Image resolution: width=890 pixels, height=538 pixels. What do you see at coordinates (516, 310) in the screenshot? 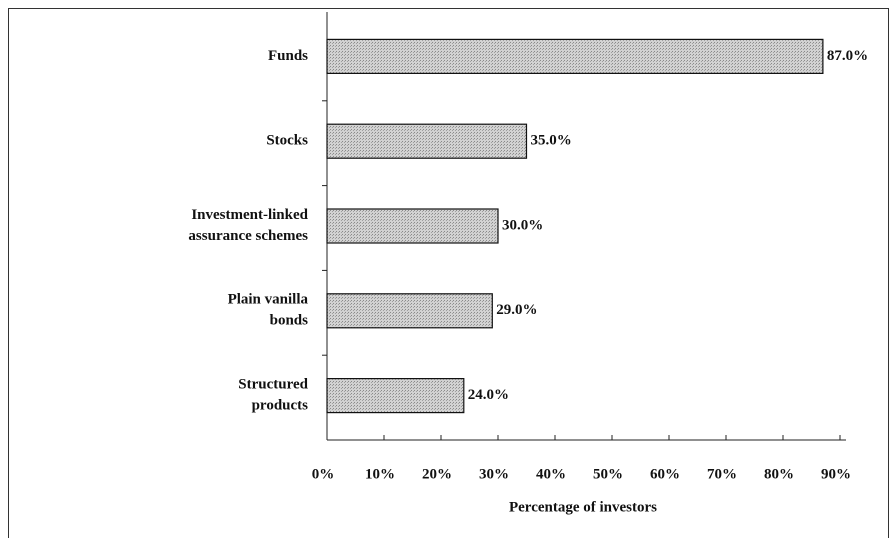
I see `value-label: 29.0%` at bounding box center [516, 310].